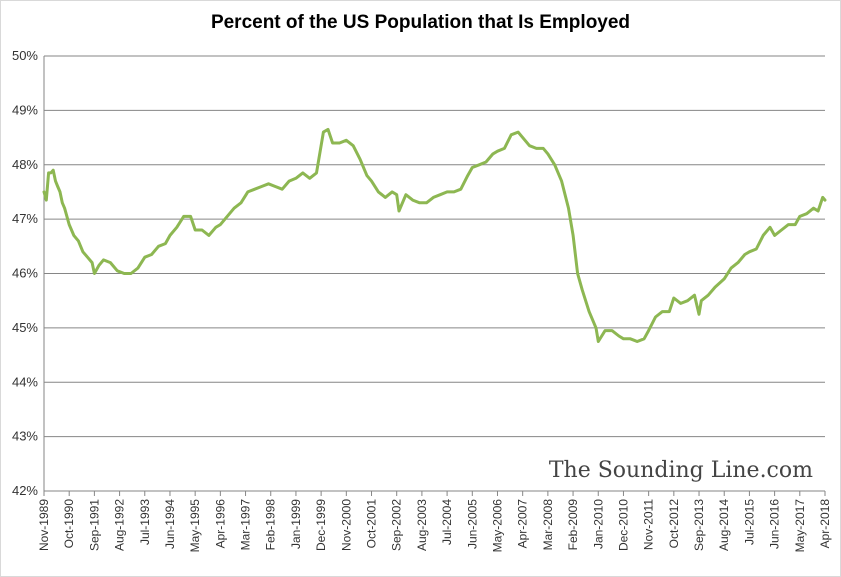 The image size is (841, 577). I want to click on y-tick-label: 44%, so click(25, 381).